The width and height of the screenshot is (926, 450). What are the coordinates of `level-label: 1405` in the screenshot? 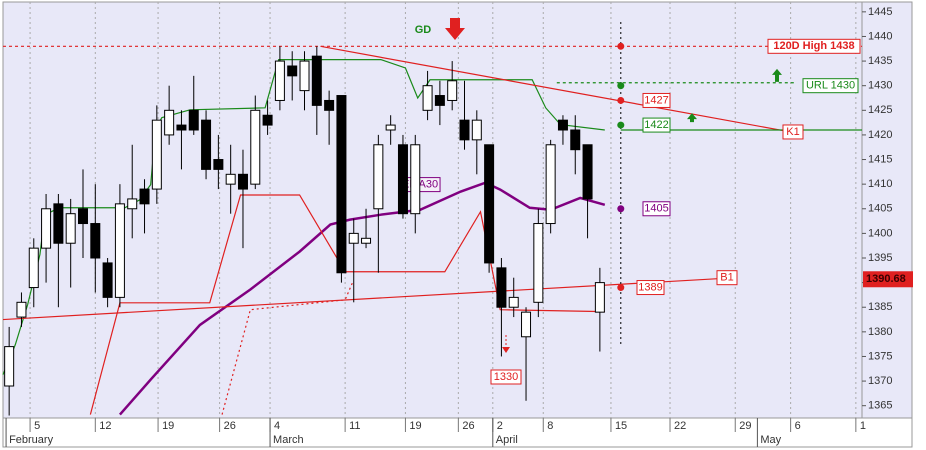 It's located at (656, 209).